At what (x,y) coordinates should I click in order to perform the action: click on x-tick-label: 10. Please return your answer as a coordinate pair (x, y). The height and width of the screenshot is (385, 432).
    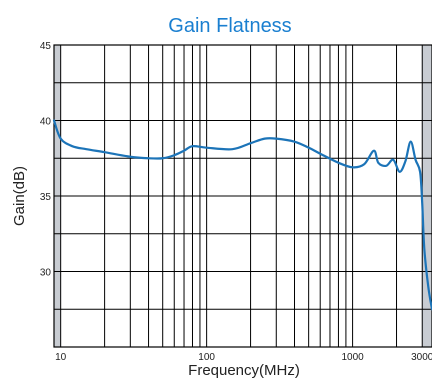
    Looking at the image, I should click on (61, 357).